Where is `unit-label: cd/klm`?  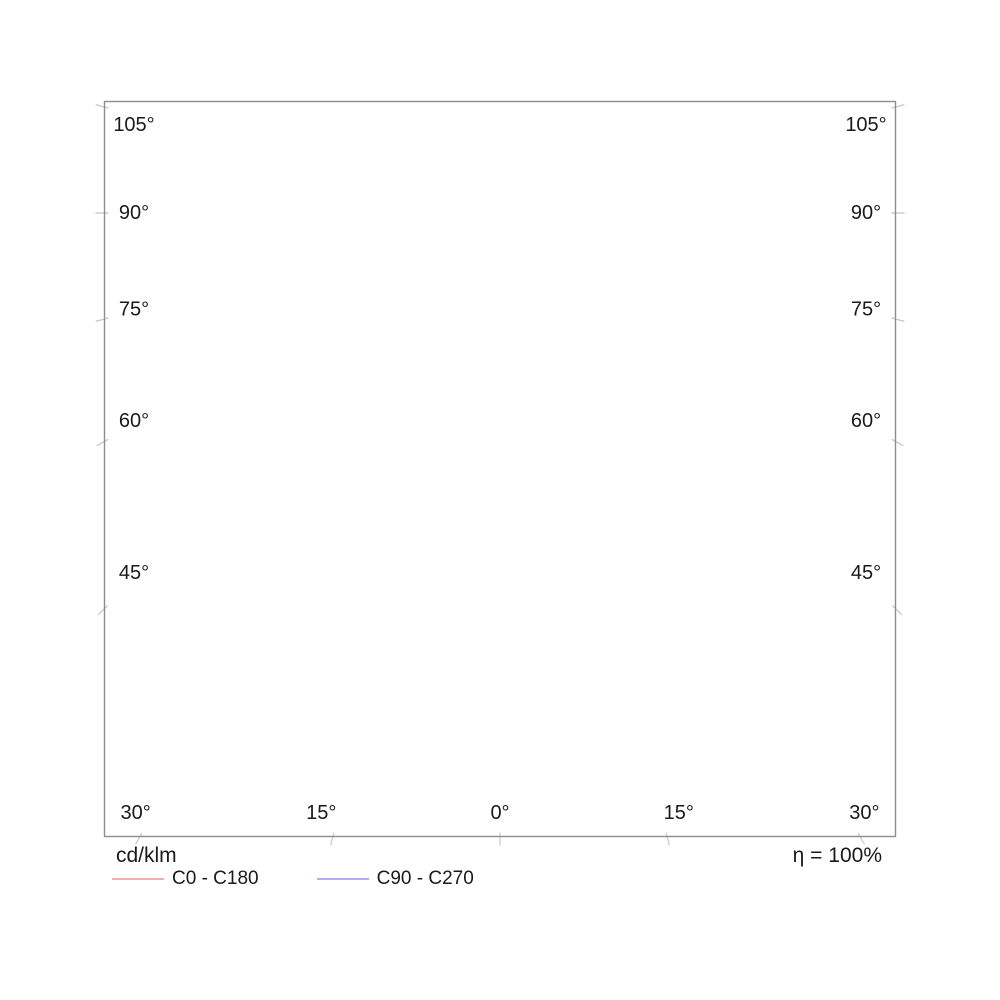
unit-label: cd/klm is located at coordinates (146, 855).